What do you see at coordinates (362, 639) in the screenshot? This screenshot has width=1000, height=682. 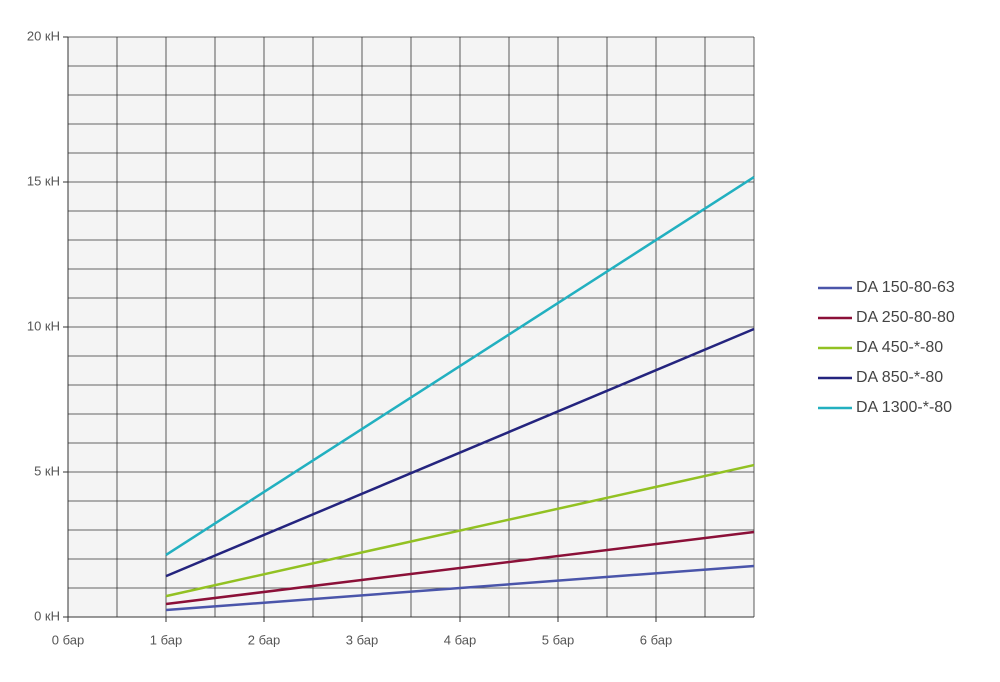 I see `x-tick-label: 3 бар` at bounding box center [362, 639].